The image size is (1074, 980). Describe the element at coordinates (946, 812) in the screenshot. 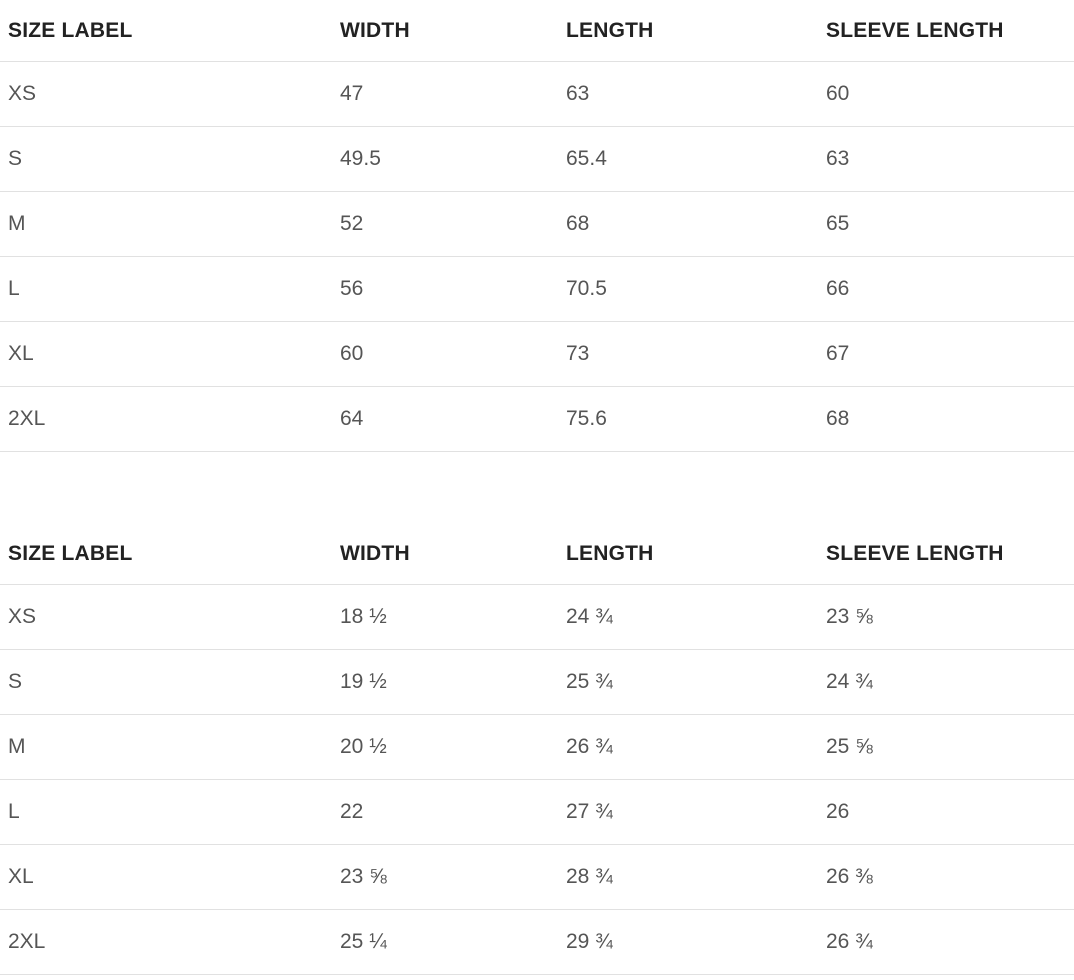

I see `measurement-cell: 26` at that location.